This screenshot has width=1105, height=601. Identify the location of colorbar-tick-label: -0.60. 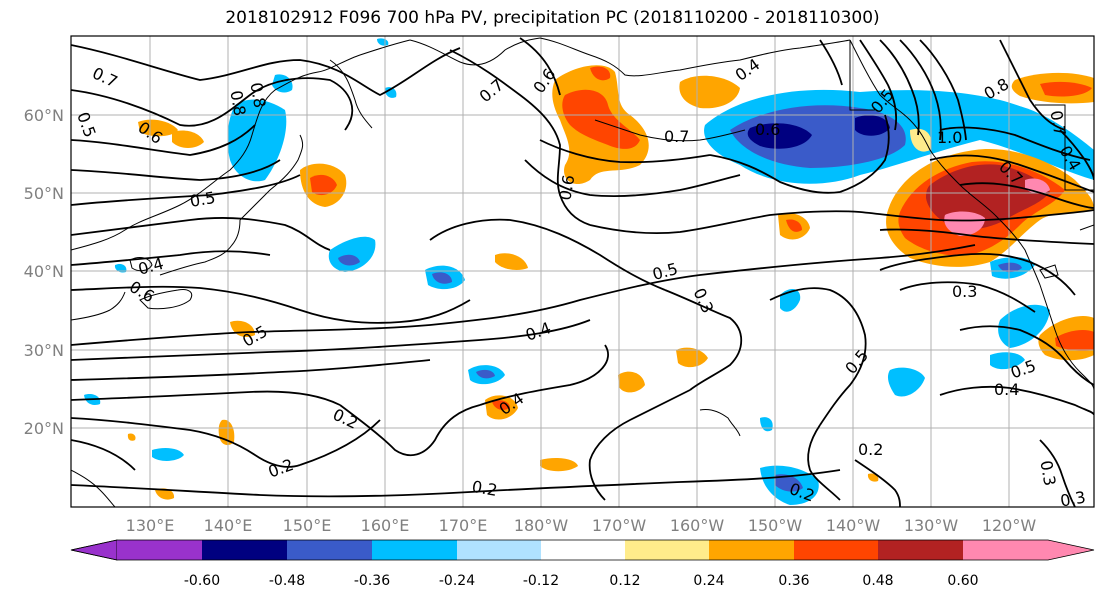
(202, 581).